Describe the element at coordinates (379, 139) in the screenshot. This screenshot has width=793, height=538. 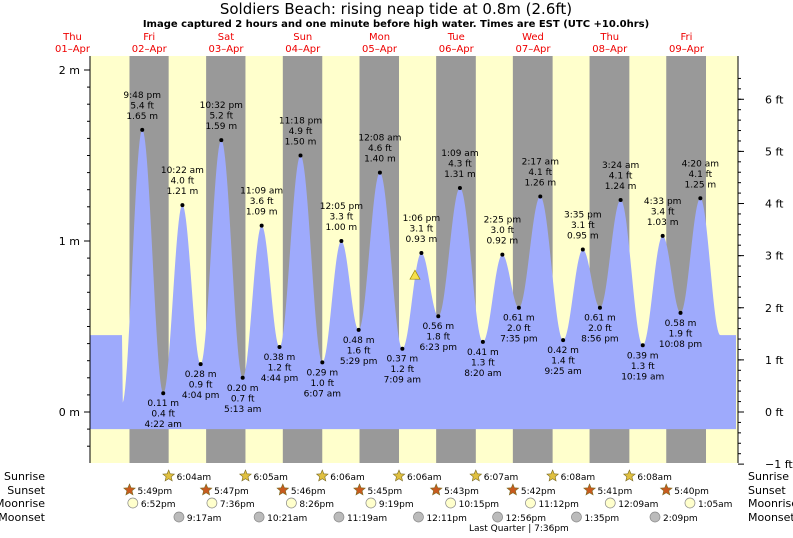
I see `extreme-label: 12:08 am` at that location.